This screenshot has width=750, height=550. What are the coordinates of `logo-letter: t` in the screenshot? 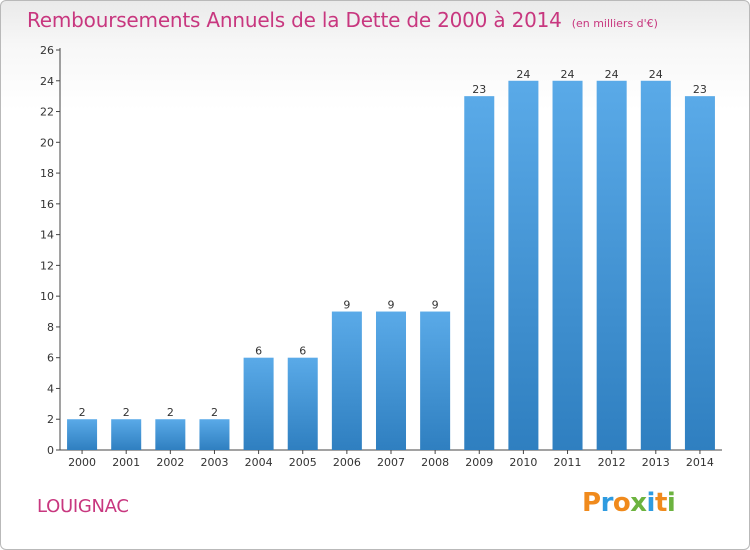 It's located at (660, 503).